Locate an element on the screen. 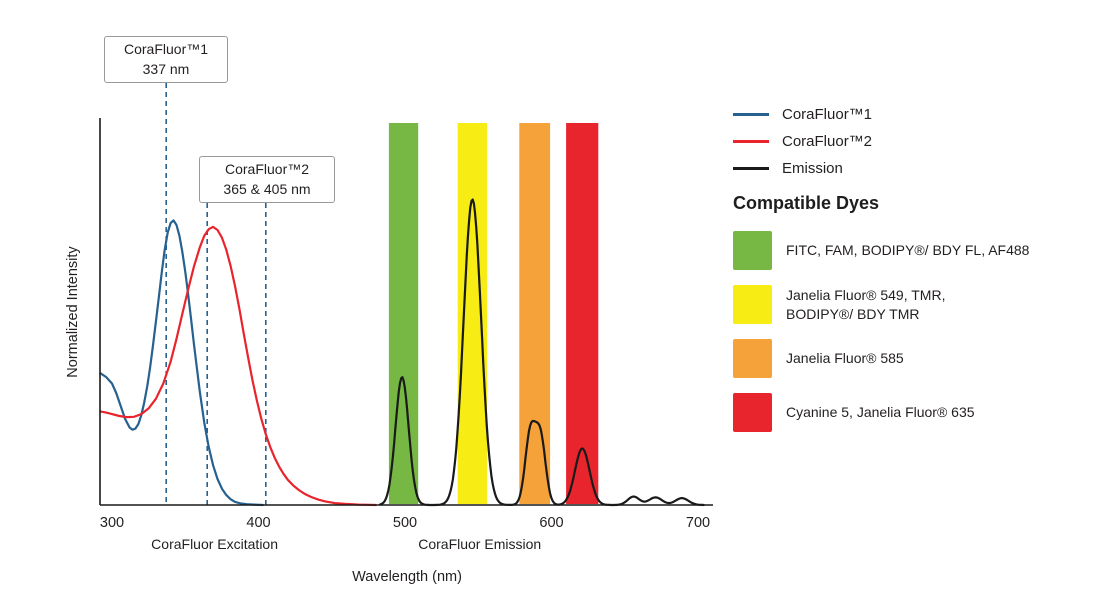 The image size is (1110, 612). dye-item-red: Cyanine 5, Janelia Fluor® 635 is located at coordinates (919, 412).